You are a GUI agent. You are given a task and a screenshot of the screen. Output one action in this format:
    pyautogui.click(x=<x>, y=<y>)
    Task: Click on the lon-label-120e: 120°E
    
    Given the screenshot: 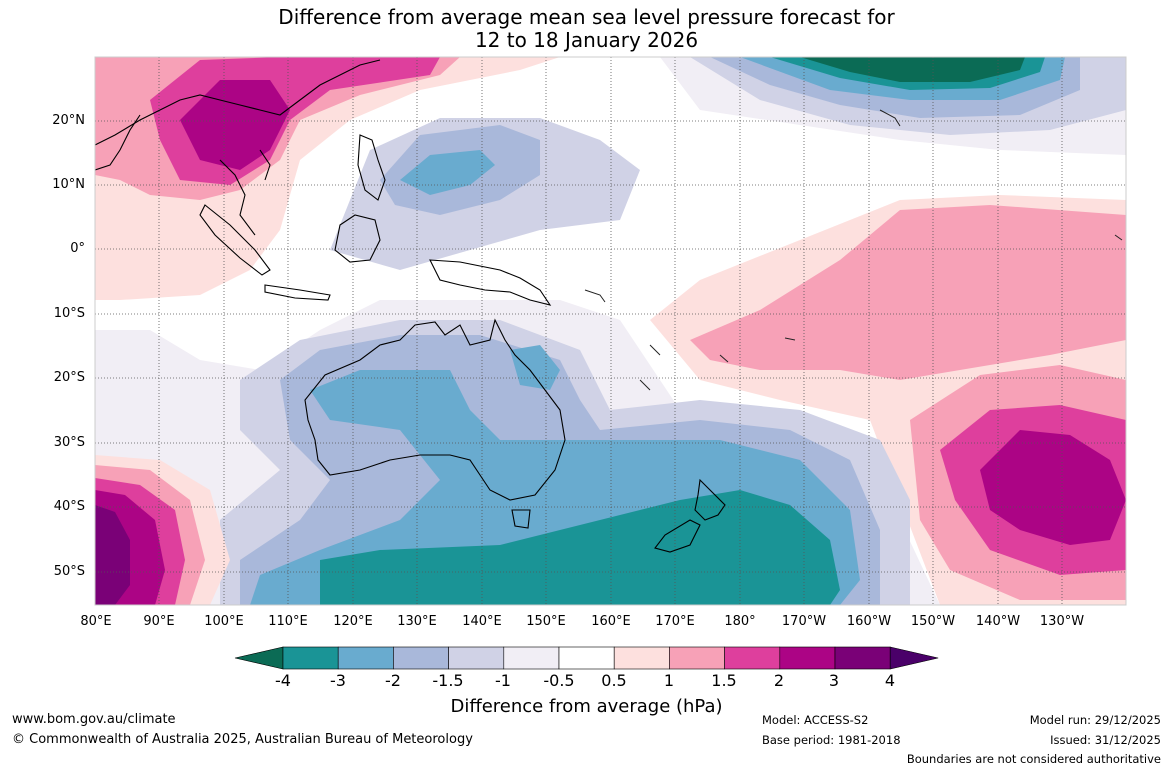 What is the action you would take?
    pyautogui.click(x=353, y=621)
    